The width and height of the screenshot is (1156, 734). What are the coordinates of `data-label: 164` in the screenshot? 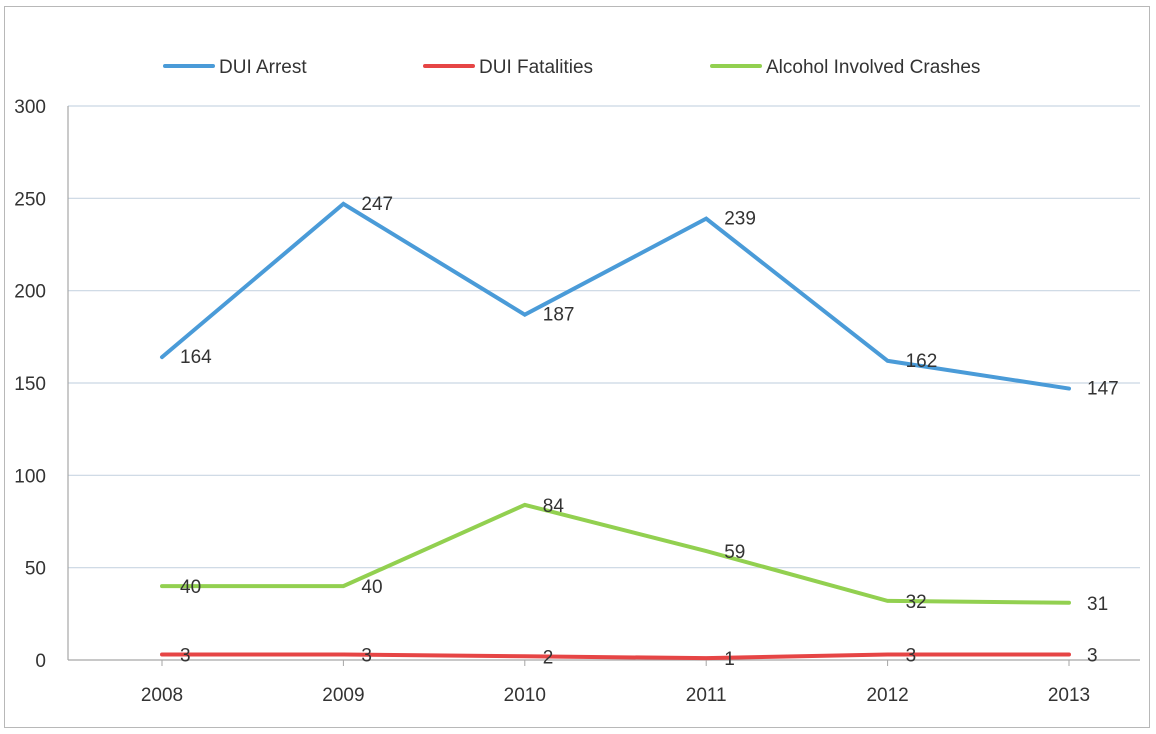 It's located at (196, 357).